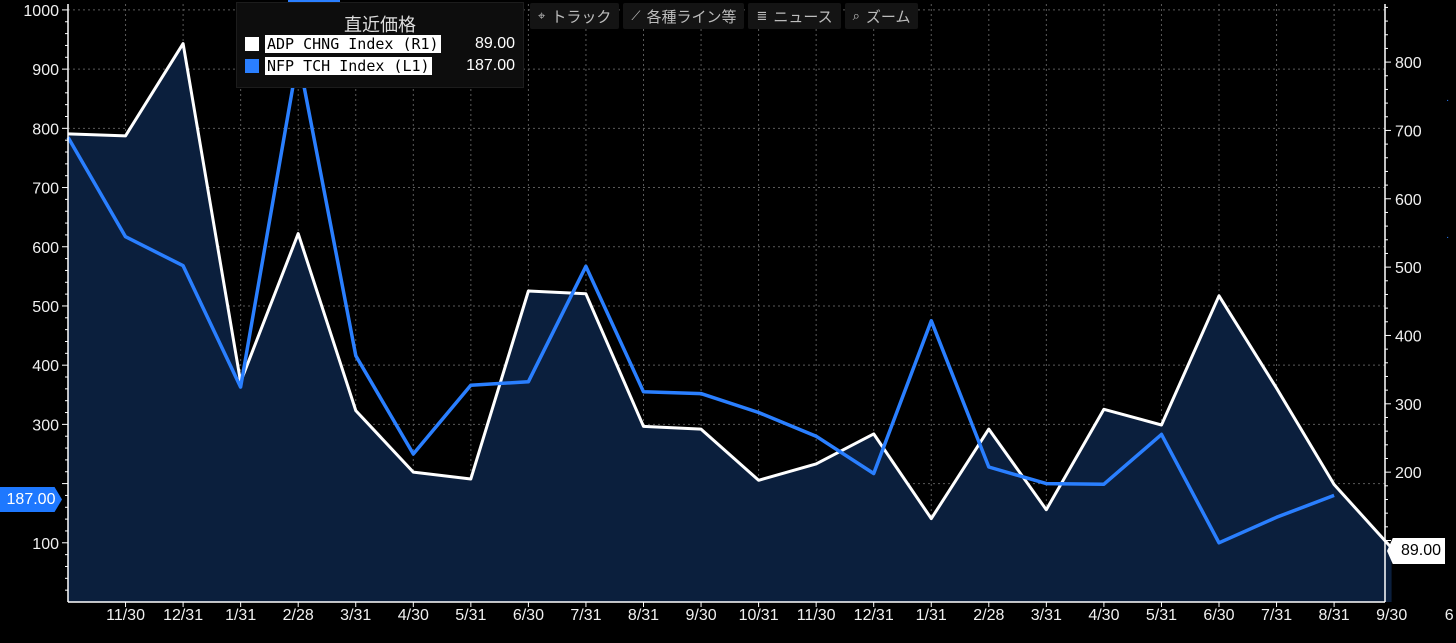 The image size is (1456, 643). What do you see at coordinates (888, 16) in the screenshot?
I see `zoom-label: ズーム` at bounding box center [888, 16].